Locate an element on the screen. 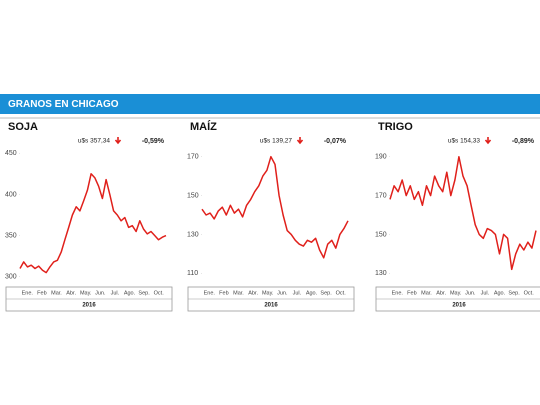  price: u$s 139,27 is located at coordinates (276, 141).